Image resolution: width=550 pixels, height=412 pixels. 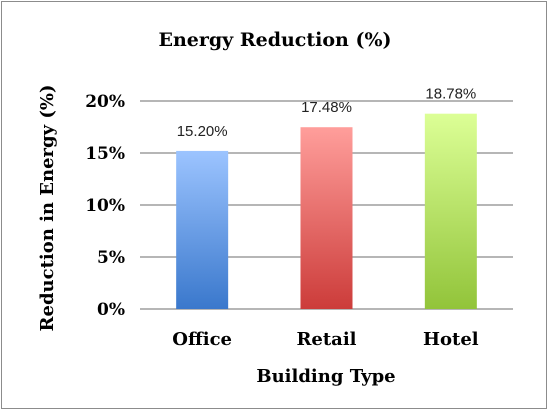 I want to click on x-axis-label: Building Type, so click(x=325, y=376).